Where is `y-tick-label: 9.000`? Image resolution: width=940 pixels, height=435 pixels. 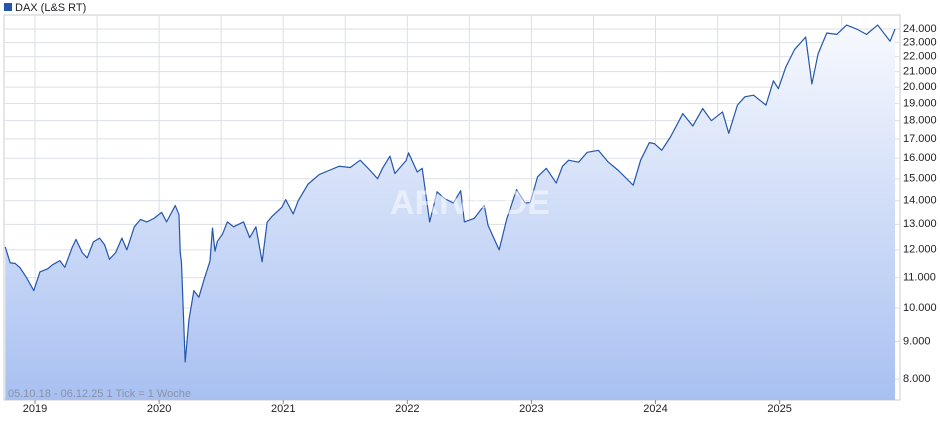 y-tick-label: 9.000 is located at coordinates (917, 341).